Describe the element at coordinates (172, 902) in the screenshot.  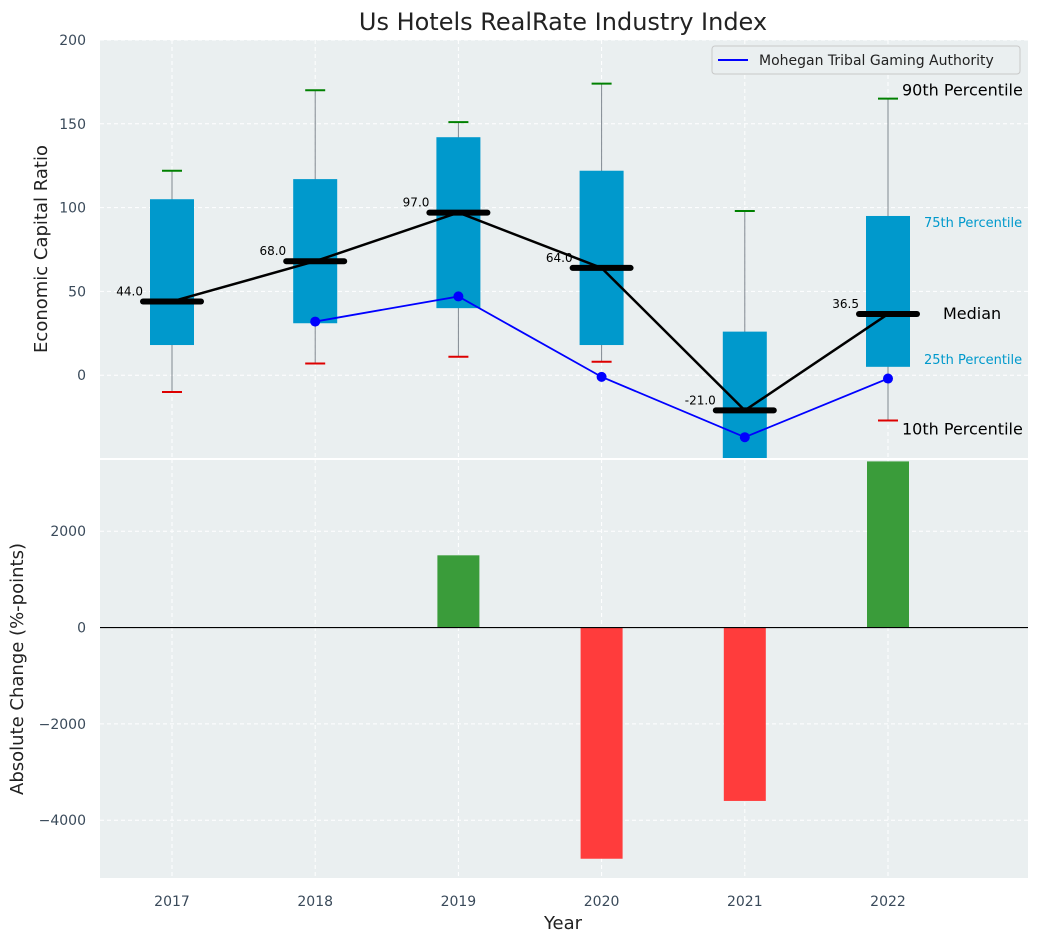
I see `x-tick-label: 2017` at that location.